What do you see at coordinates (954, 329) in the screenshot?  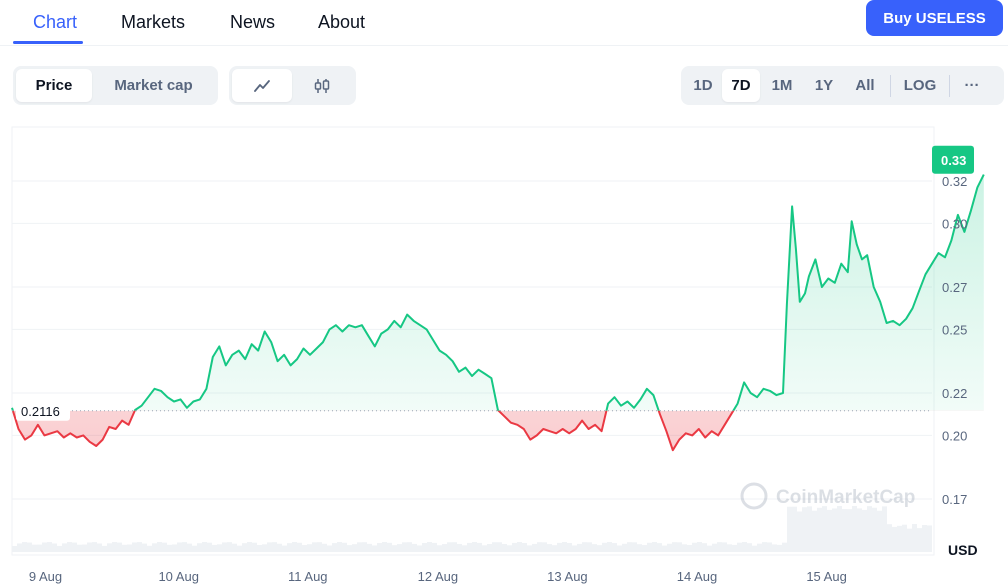 I see `y-tick-label: 0.25` at bounding box center [954, 329].